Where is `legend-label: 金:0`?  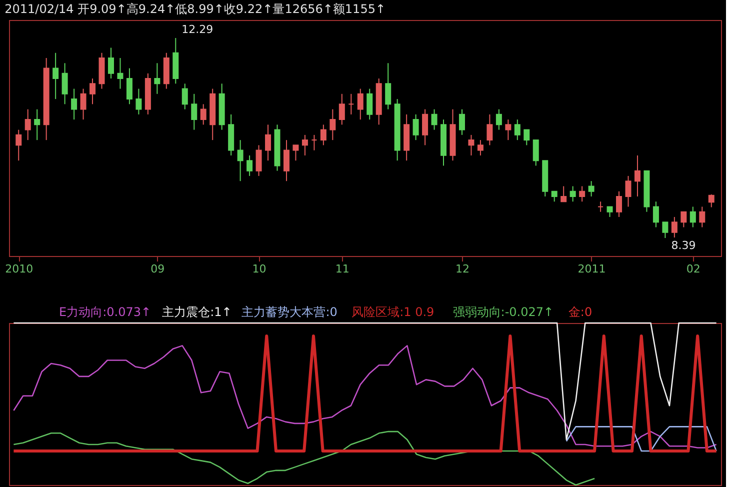
legend-label: 金:0 is located at coordinates (580, 312).